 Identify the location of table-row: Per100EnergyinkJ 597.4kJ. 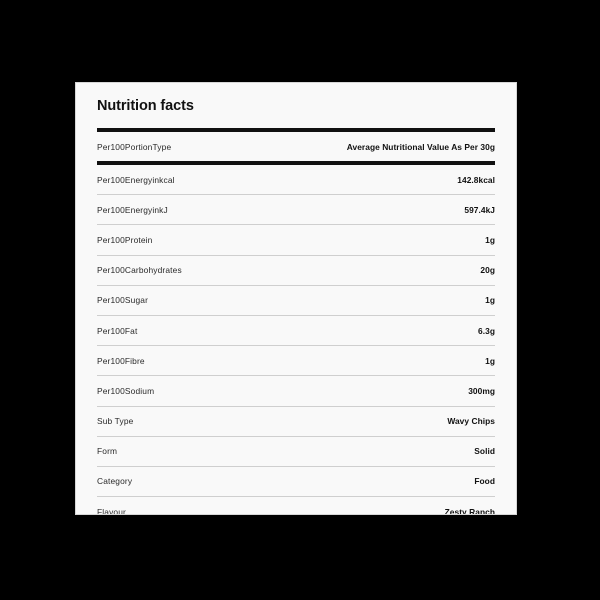
(296, 209).